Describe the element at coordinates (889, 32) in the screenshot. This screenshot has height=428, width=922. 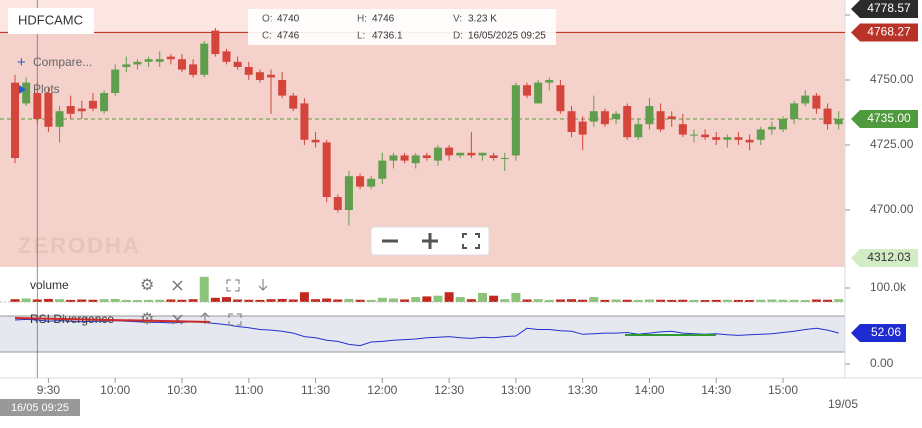
I see `price-marker: 4768.27` at that location.